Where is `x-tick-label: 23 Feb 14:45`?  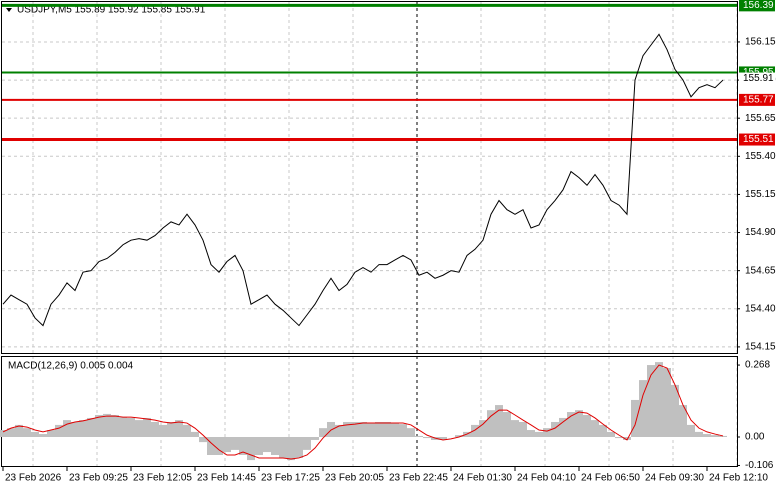
x-tick-label: 23 Feb 14:45 is located at coordinates (226, 478).